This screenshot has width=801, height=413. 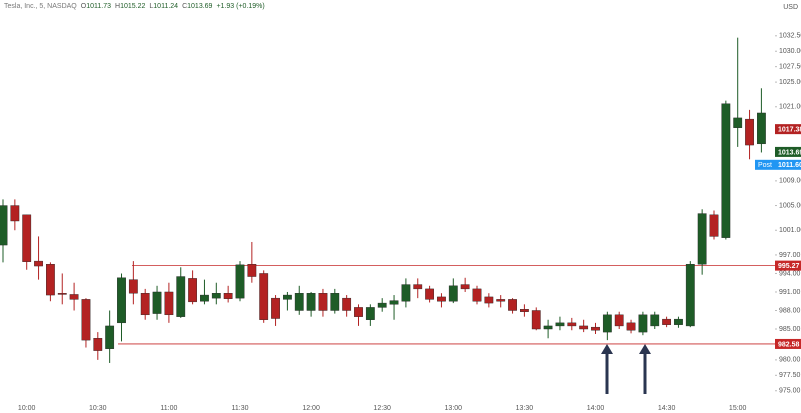 I want to click on header-key: C, so click(x=184, y=6).